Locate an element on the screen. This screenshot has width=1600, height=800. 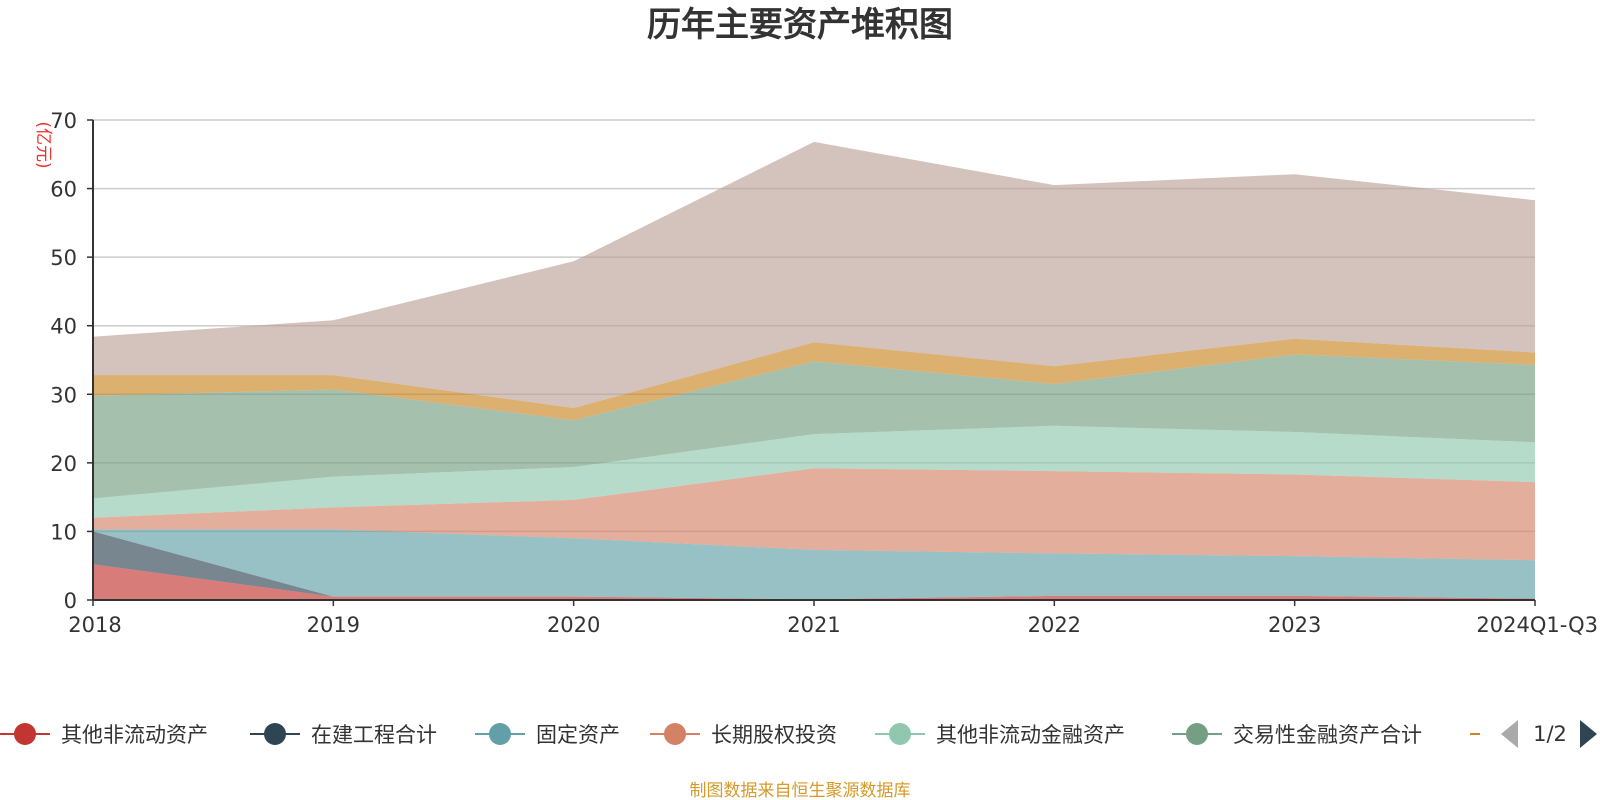
legend-label: 在建工程合计 is located at coordinates (374, 735).